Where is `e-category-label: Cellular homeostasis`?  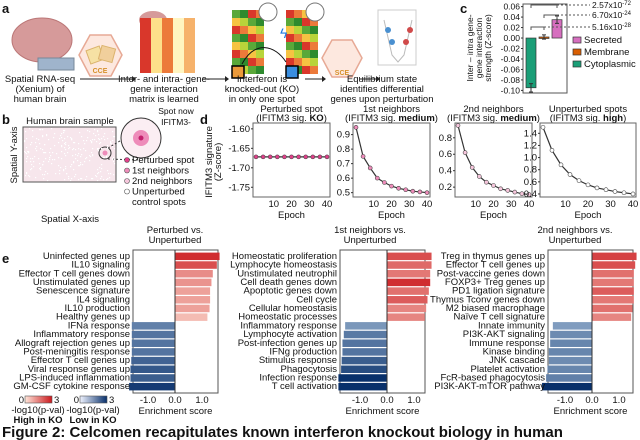 e-category-label: Cellular homeostasis is located at coordinates (293, 308).